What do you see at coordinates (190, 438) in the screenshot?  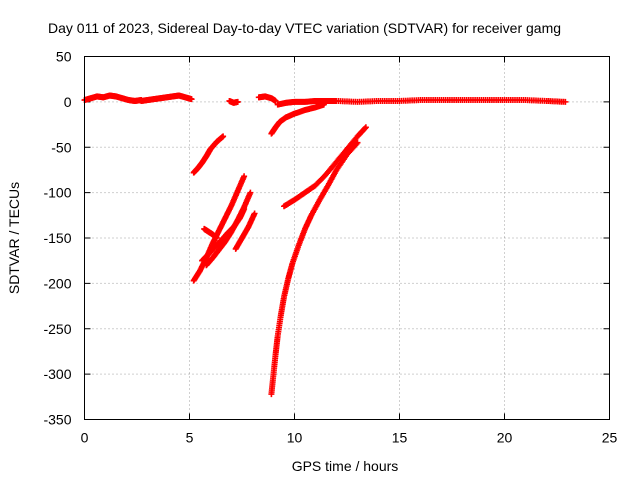 I see `x-tick-label: 5` at bounding box center [190, 438].